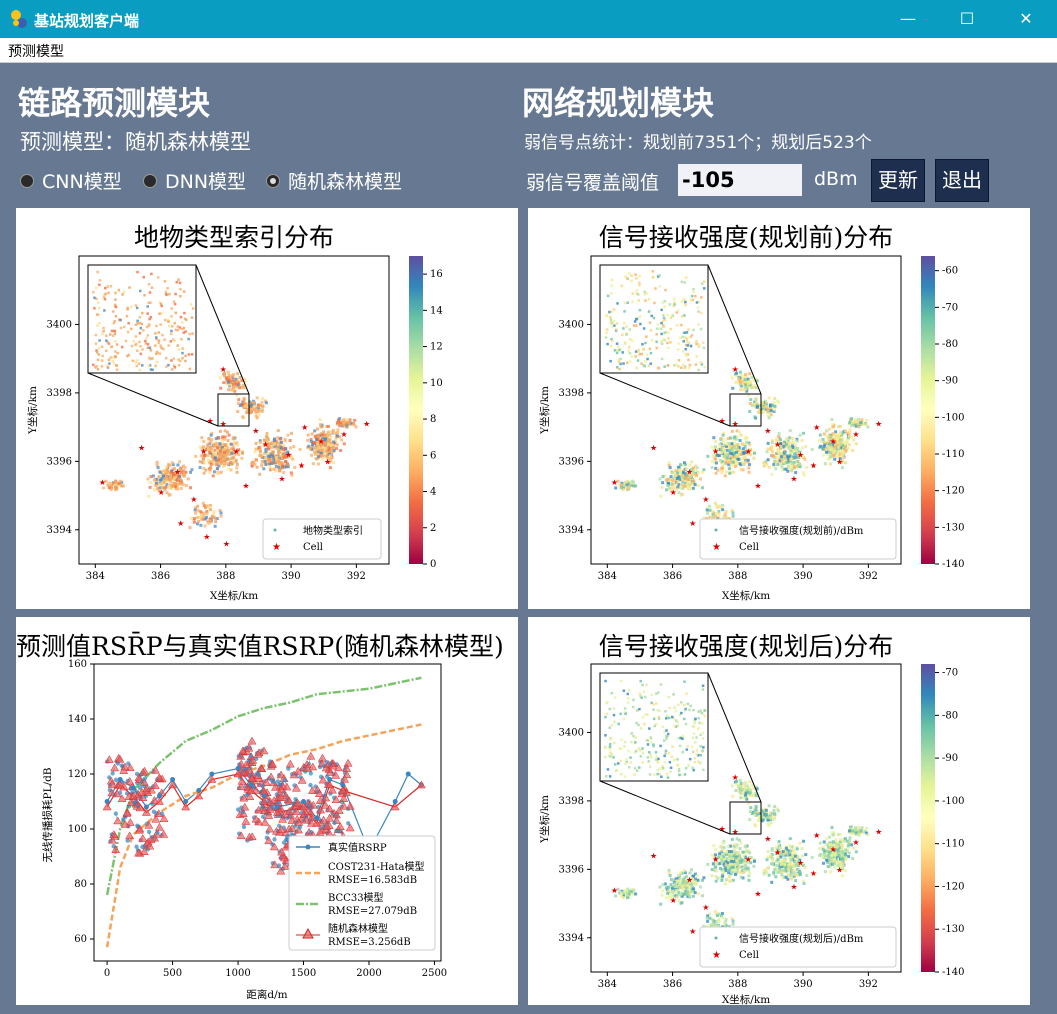 The width and height of the screenshot is (1057, 1014). I want to click on maximize-button: ☐, so click(967, 18).